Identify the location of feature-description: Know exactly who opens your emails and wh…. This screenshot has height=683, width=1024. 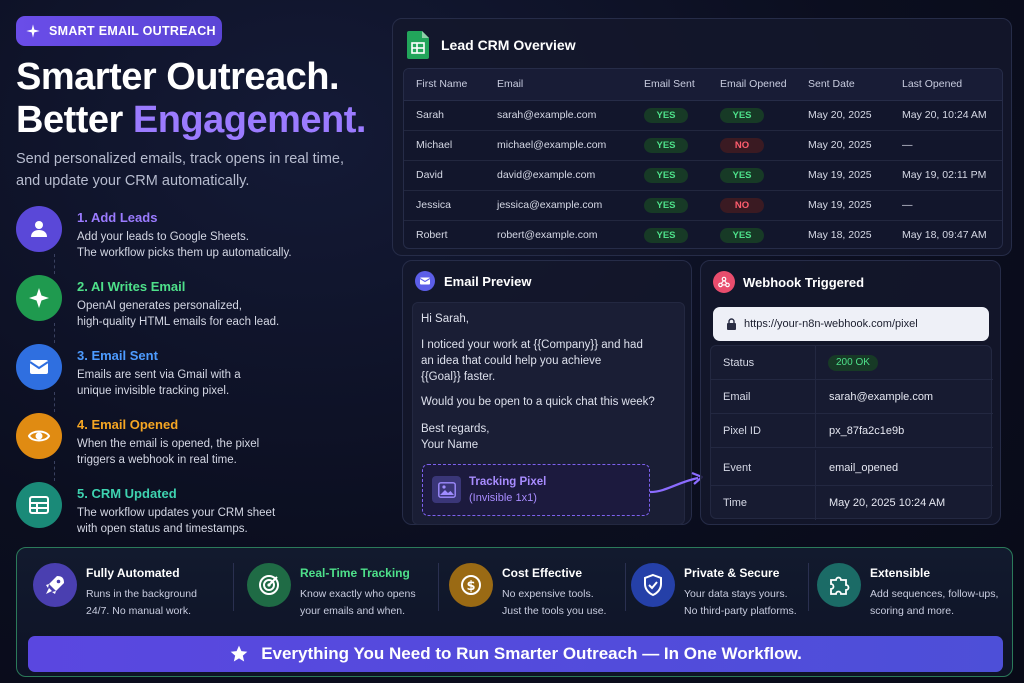
(358, 602).